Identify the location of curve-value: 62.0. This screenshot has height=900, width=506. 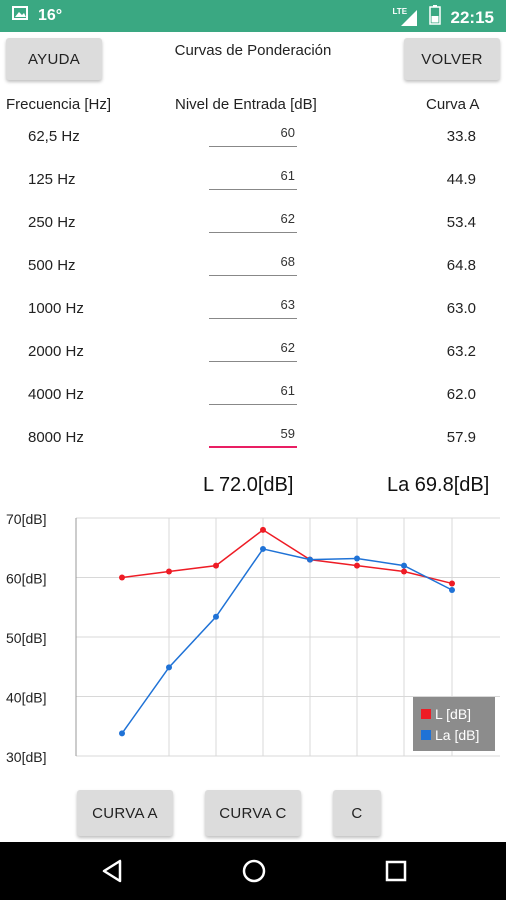
(461, 394).